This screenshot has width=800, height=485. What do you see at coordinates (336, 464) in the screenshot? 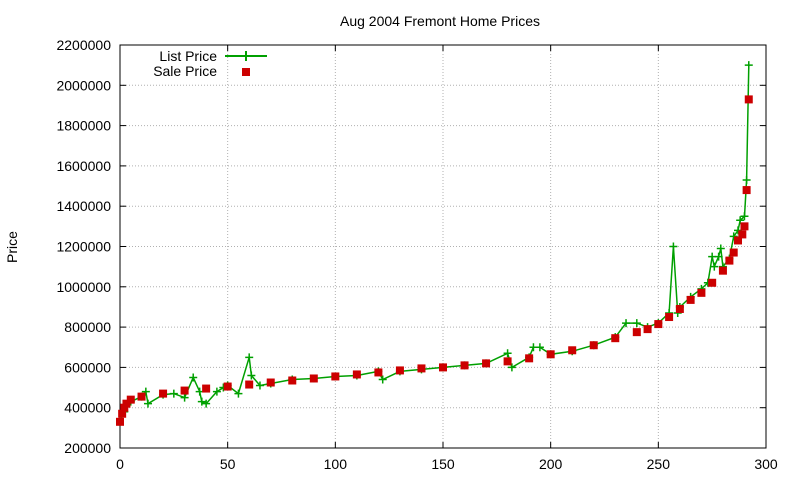
I see `x-tick-label: 100` at bounding box center [336, 464].